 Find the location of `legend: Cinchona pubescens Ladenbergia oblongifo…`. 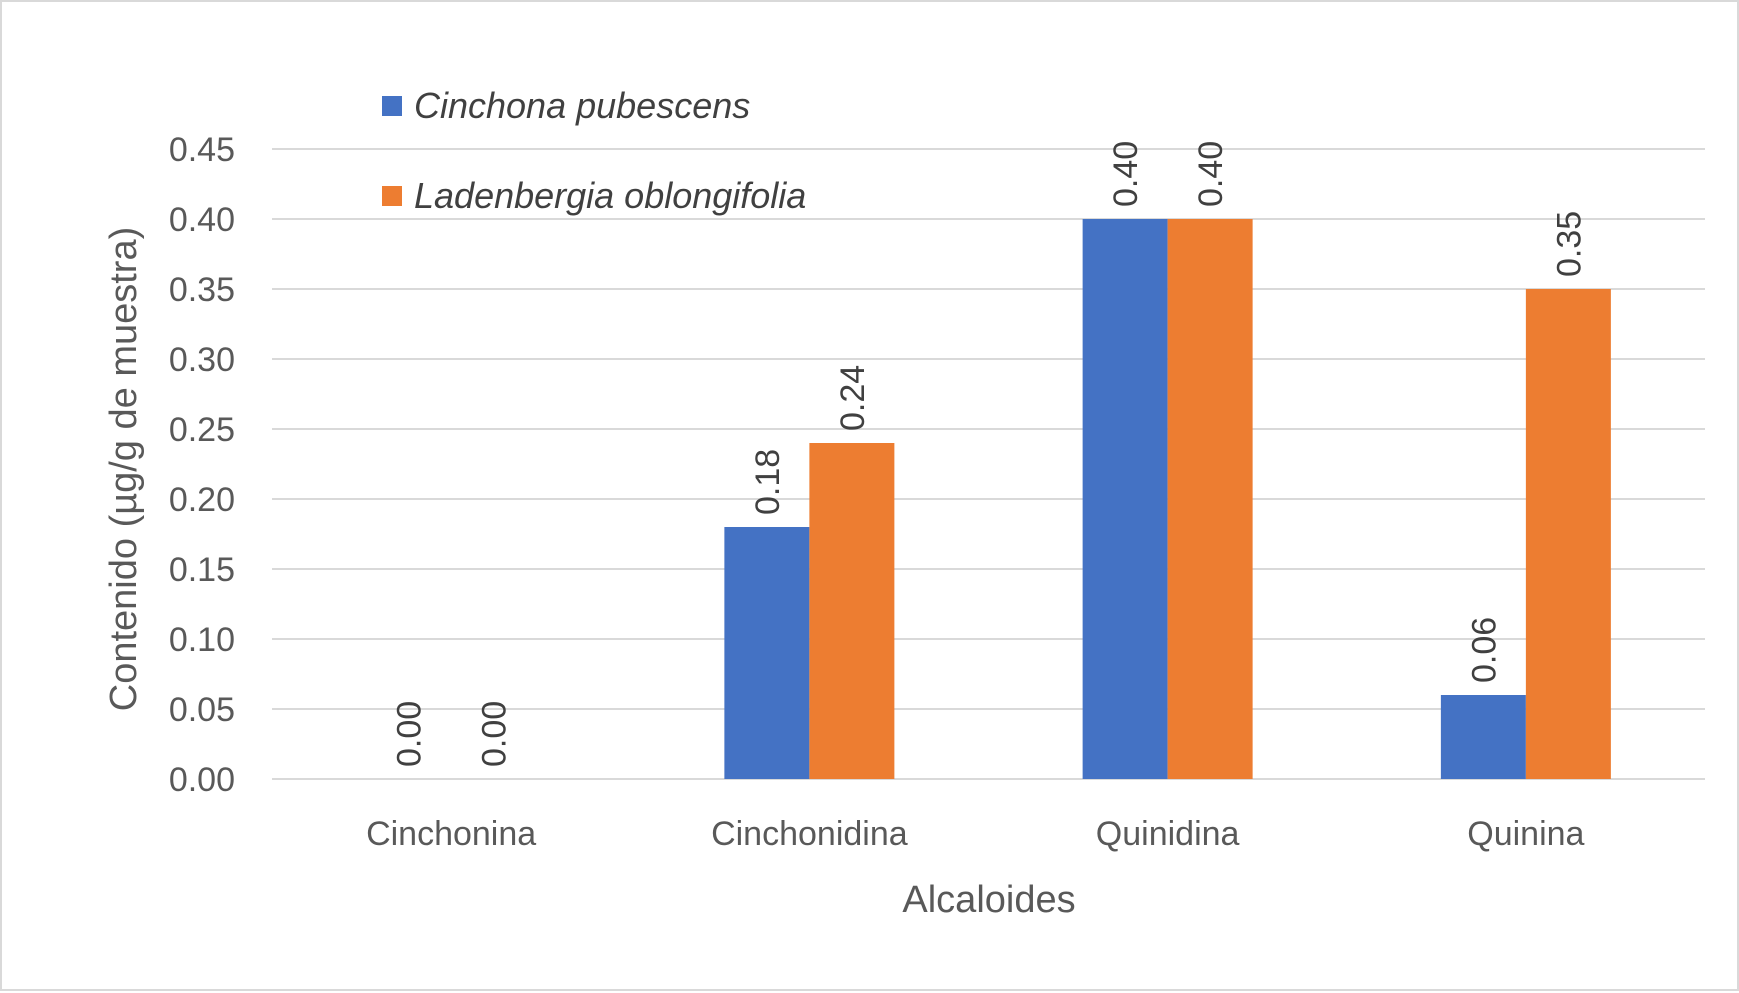

legend: Cinchona pubescens Ladenbergia oblongifo… is located at coordinates (594, 150).